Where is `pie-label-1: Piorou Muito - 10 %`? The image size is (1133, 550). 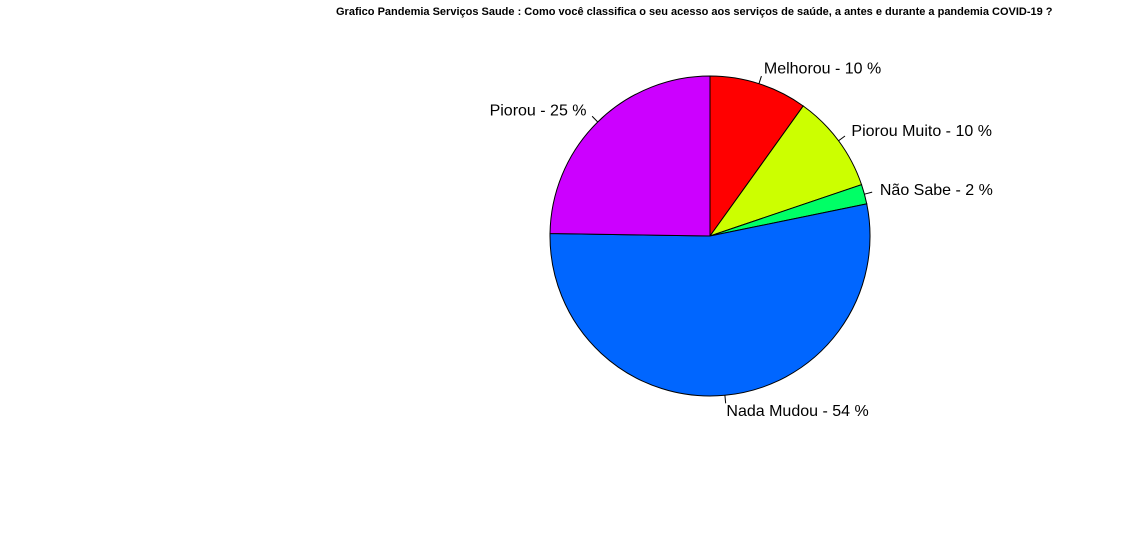 pie-label-1: Piorou Muito - 10 % is located at coordinates (921, 131).